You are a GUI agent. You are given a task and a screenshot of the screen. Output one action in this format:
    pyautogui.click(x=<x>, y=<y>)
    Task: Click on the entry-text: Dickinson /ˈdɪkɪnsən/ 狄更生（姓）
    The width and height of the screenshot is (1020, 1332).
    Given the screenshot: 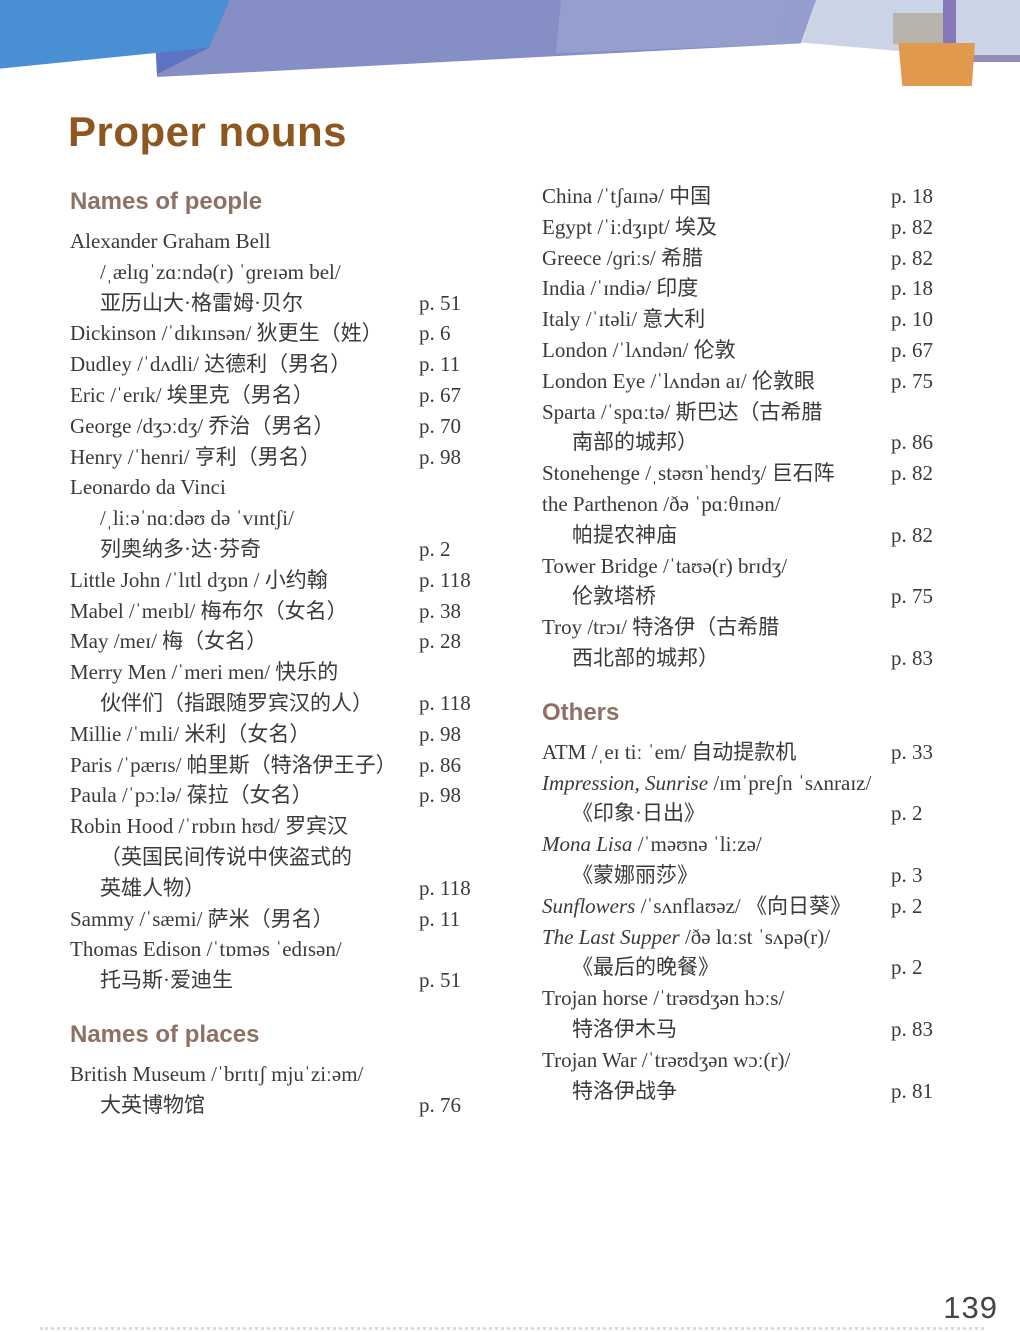 What is the action you would take?
    pyautogui.click(x=226, y=333)
    